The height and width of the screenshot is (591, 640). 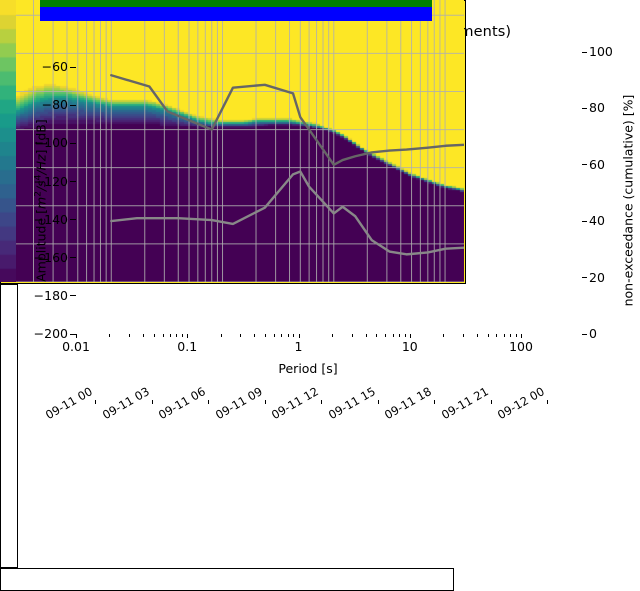 What do you see at coordinates (69, 403) in the screenshot?
I see `timeline-tick-label: 09-11 00` at bounding box center [69, 403].